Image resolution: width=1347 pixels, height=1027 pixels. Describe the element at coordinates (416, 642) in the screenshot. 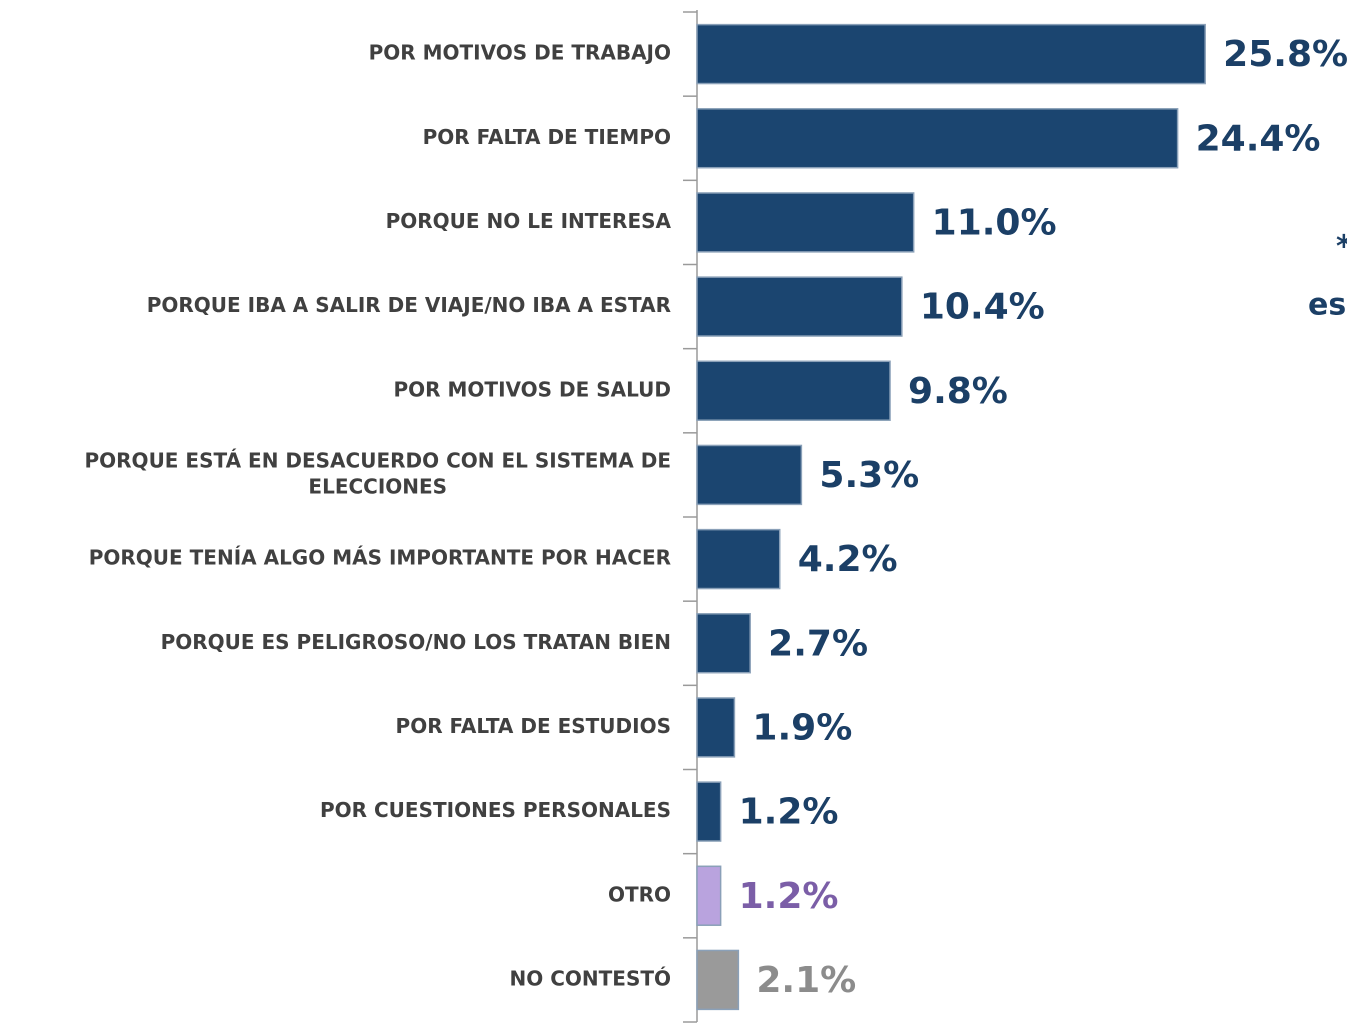

I see `category-label: PORQUE ES PELIGROSO/NO LOS TRATAN BIEN` at that location.